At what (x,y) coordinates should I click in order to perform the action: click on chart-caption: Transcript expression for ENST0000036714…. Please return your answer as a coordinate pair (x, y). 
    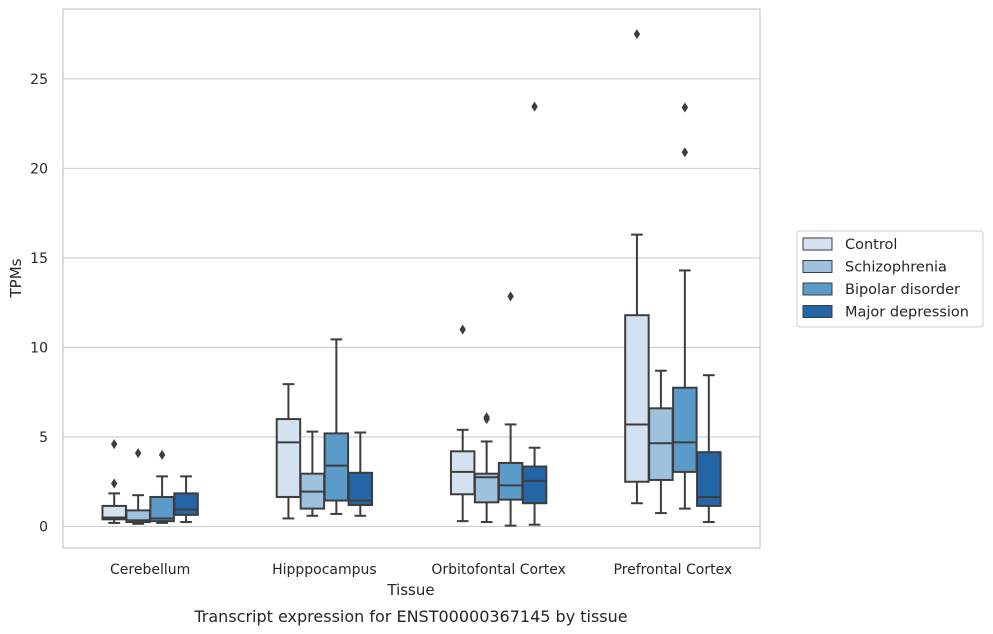
    Looking at the image, I should click on (410, 616).